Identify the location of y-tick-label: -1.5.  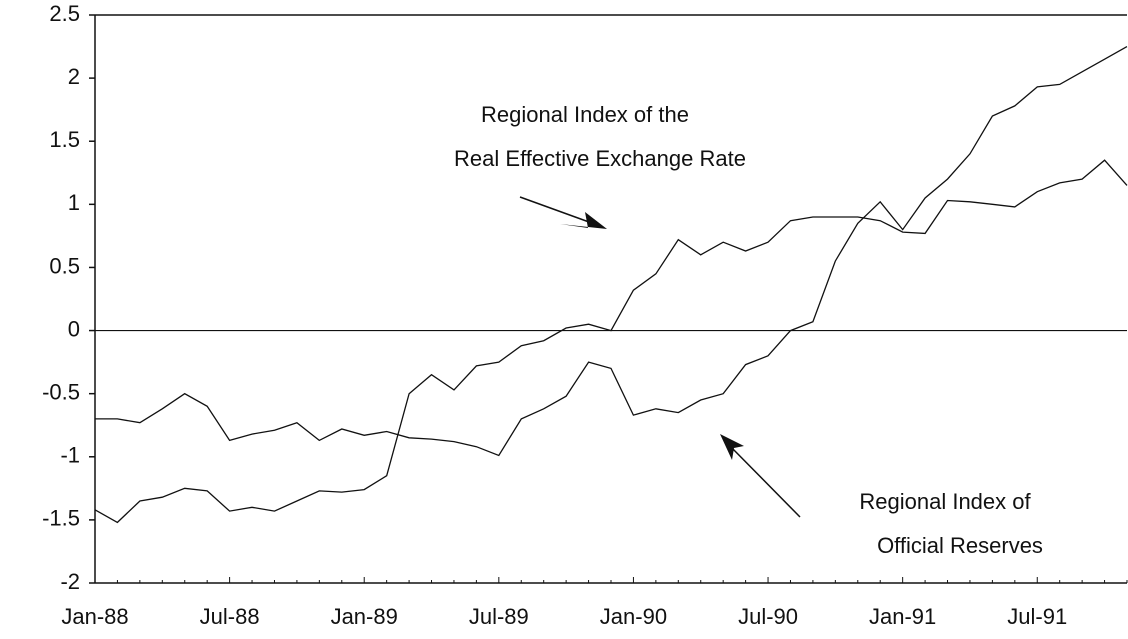
(61, 518).